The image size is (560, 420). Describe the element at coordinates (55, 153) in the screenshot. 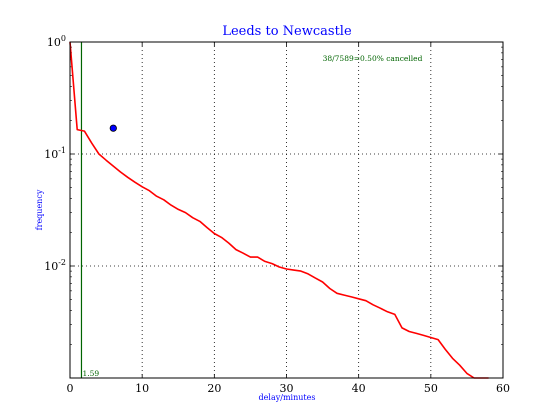

I see `y-tick-label: 10⁻¹` at that location.